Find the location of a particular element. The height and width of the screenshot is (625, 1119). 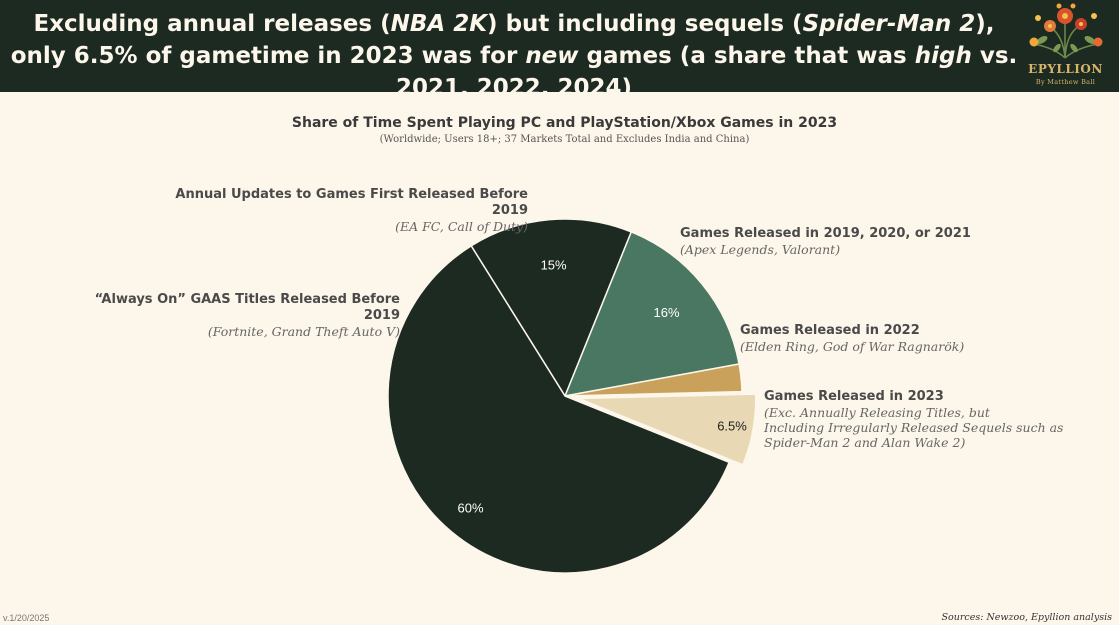

slice-label-examples: (Elden Ring, God of War Ragnarök) is located at coordinates (852, 346).